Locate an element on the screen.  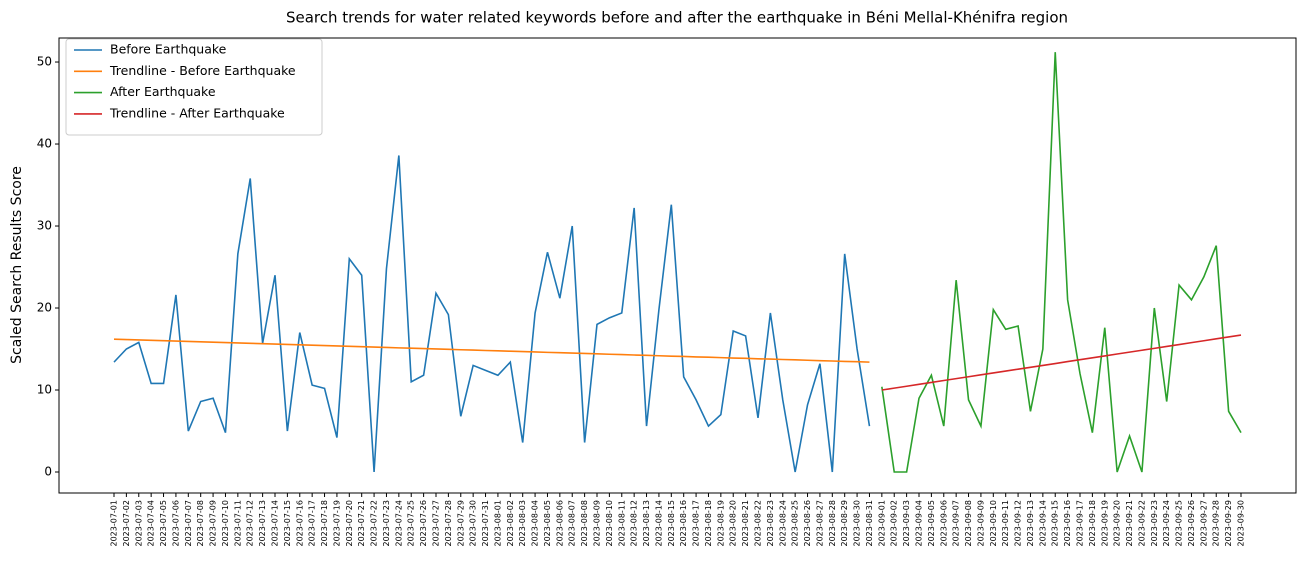
x-tick-label: 2023-07-05 is located at coordinates (163, 523).